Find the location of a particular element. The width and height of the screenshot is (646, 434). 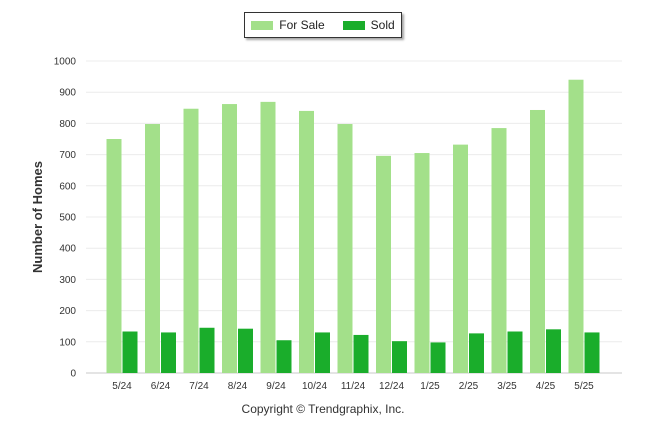

legend-label-sold: Sold is located at coordinates (382, 25).